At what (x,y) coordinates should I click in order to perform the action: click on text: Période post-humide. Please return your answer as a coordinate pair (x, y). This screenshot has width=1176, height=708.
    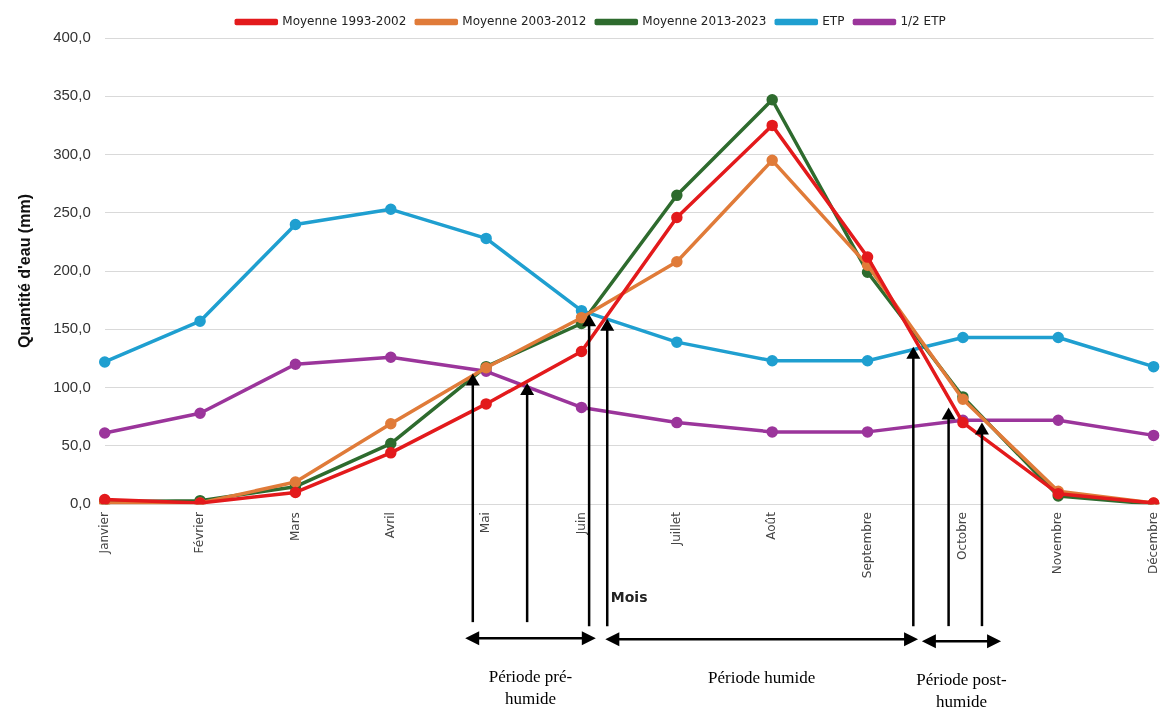
    Looking at the image, I should click on (961, 688).